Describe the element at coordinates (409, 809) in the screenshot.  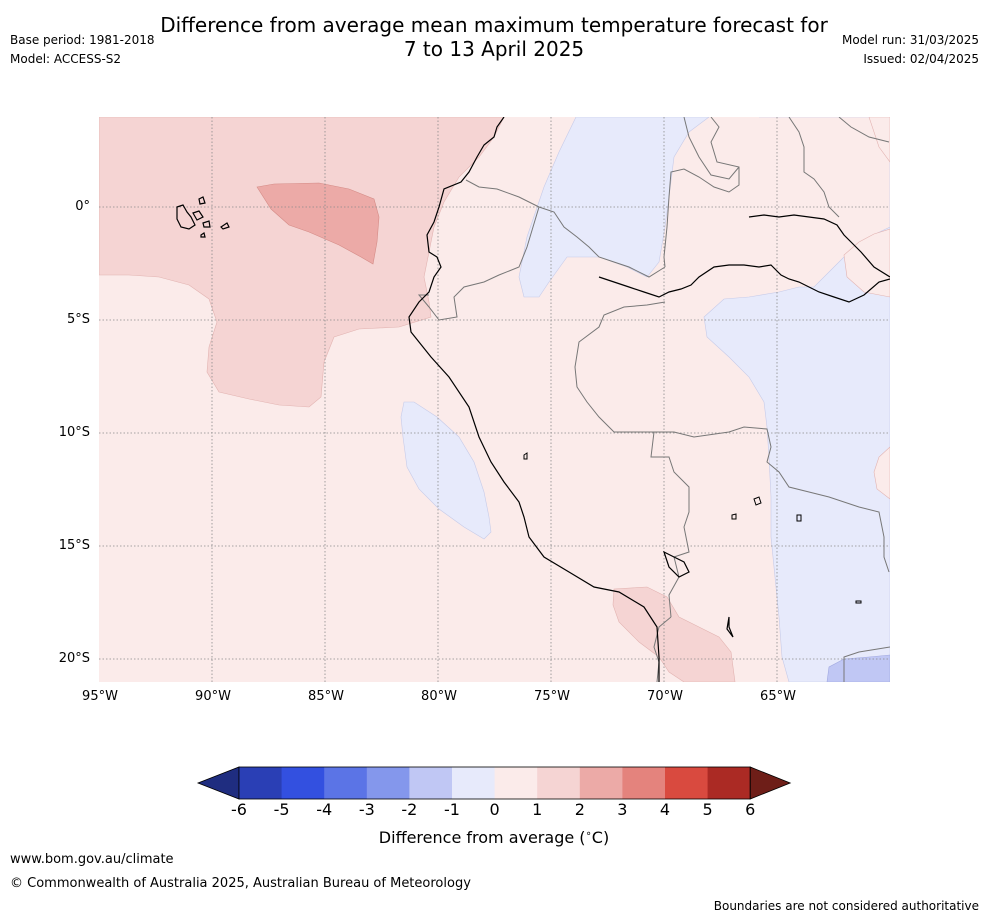
I see `colorbar-tick-label: -2` at that location.